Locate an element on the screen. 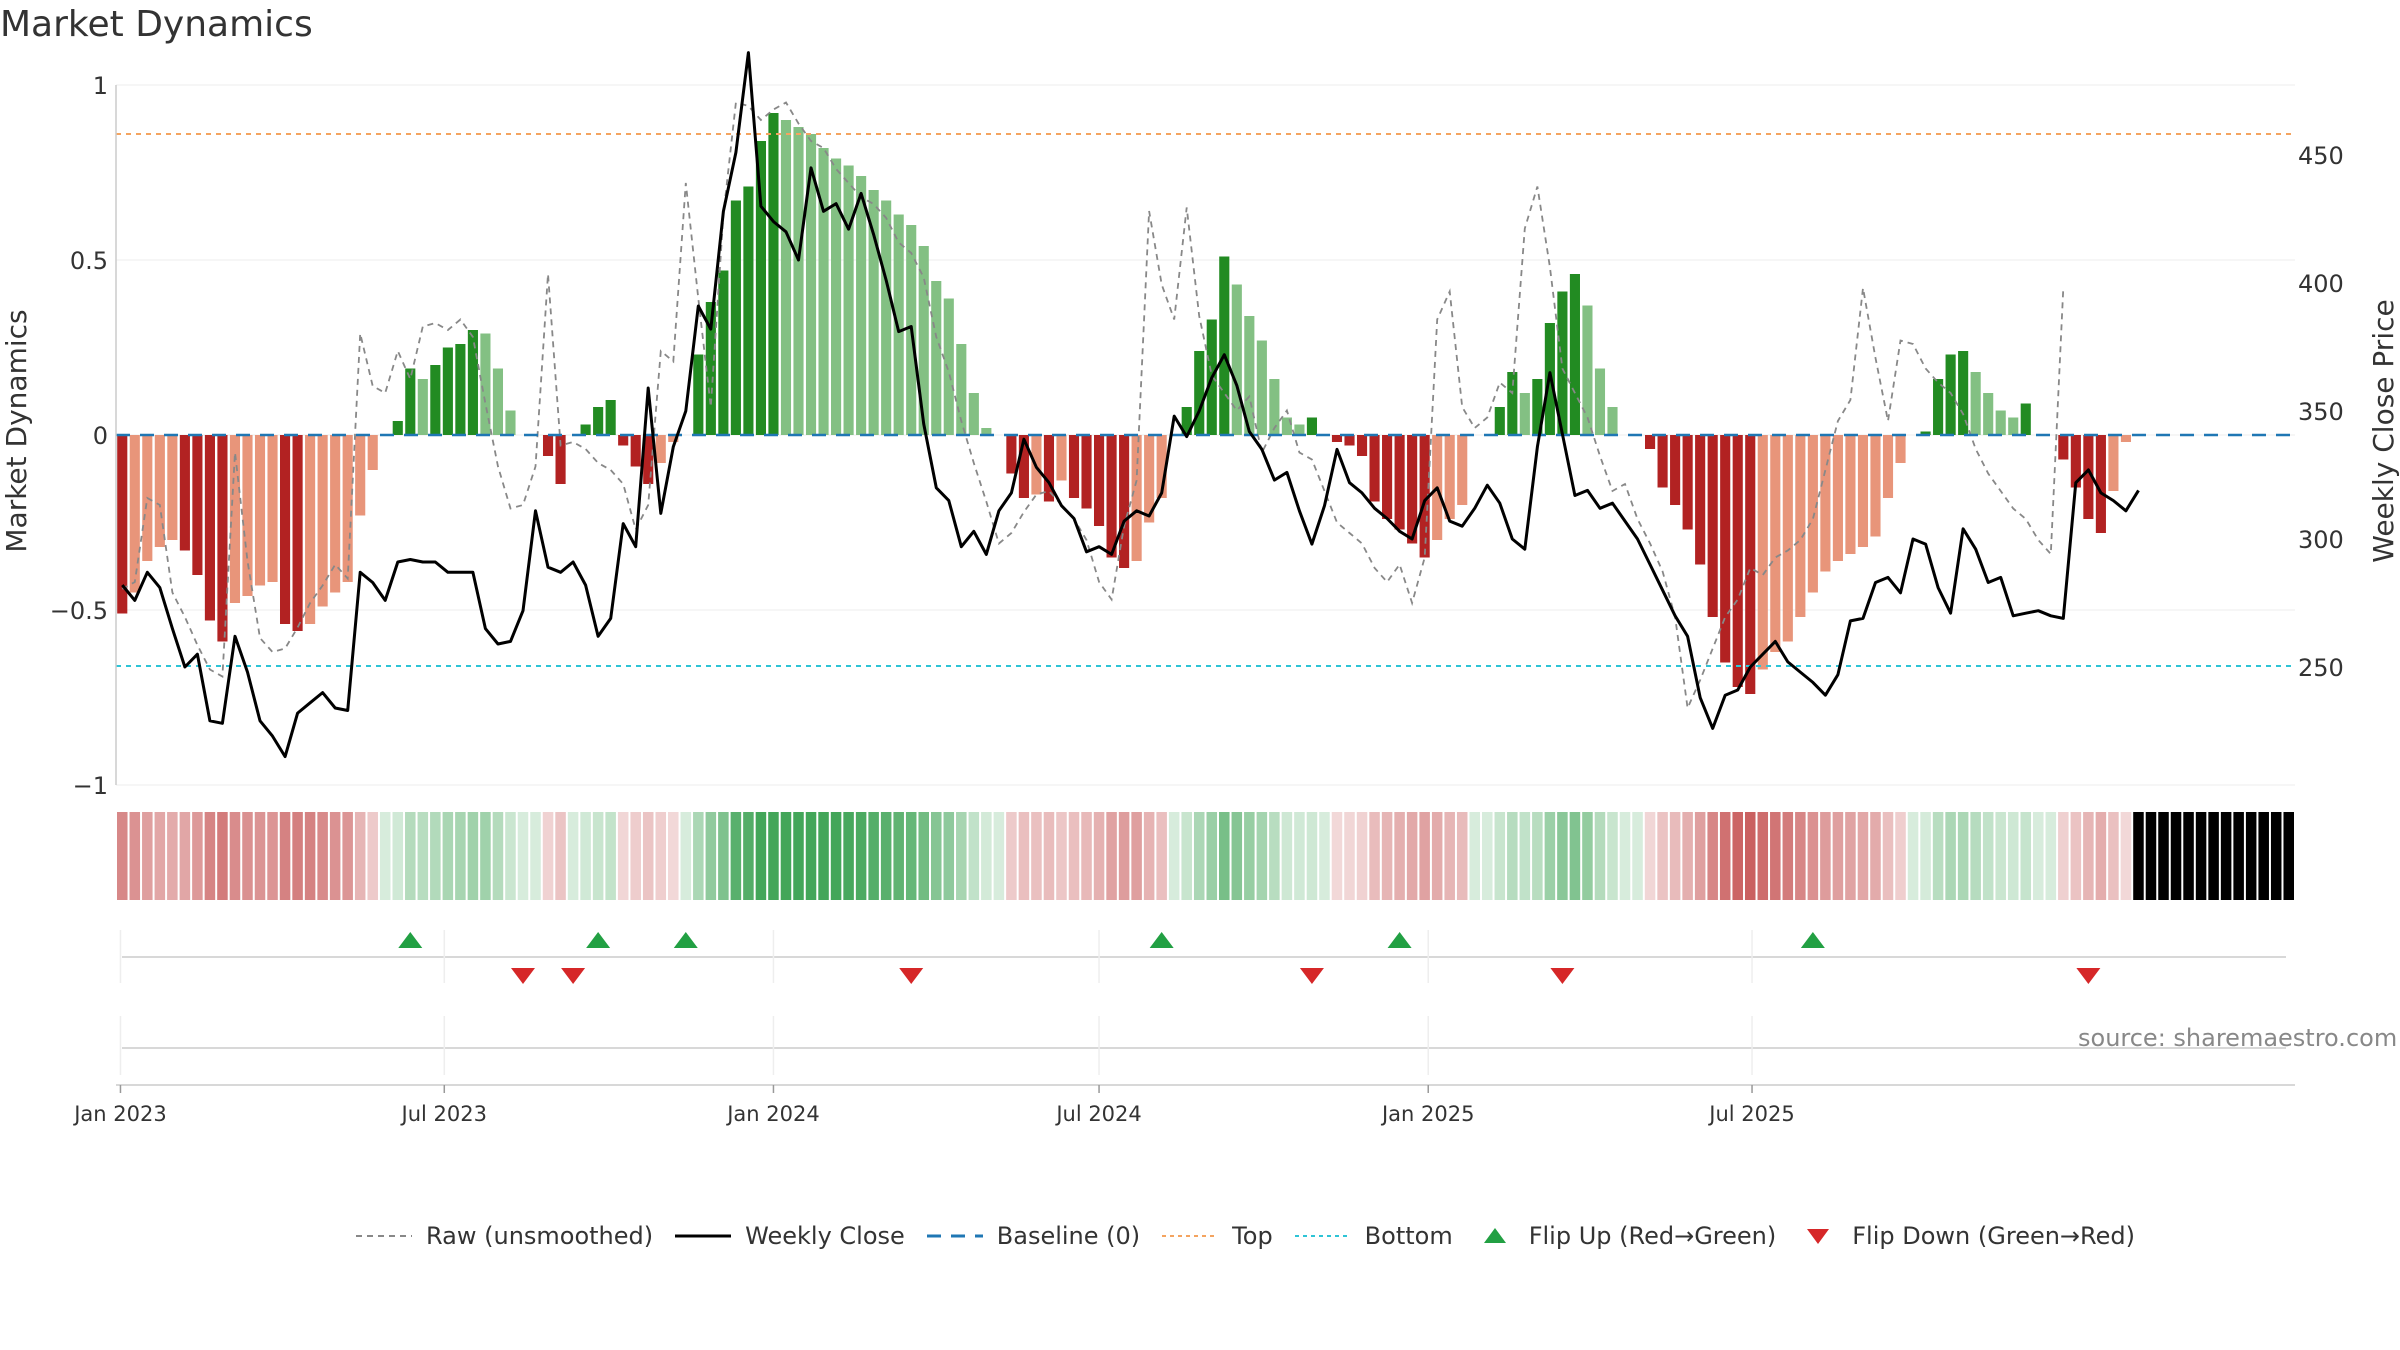 The width and height of the screenshot is (2400, 1350). triangle-down-icon is located at coordinates (1818, 1236).